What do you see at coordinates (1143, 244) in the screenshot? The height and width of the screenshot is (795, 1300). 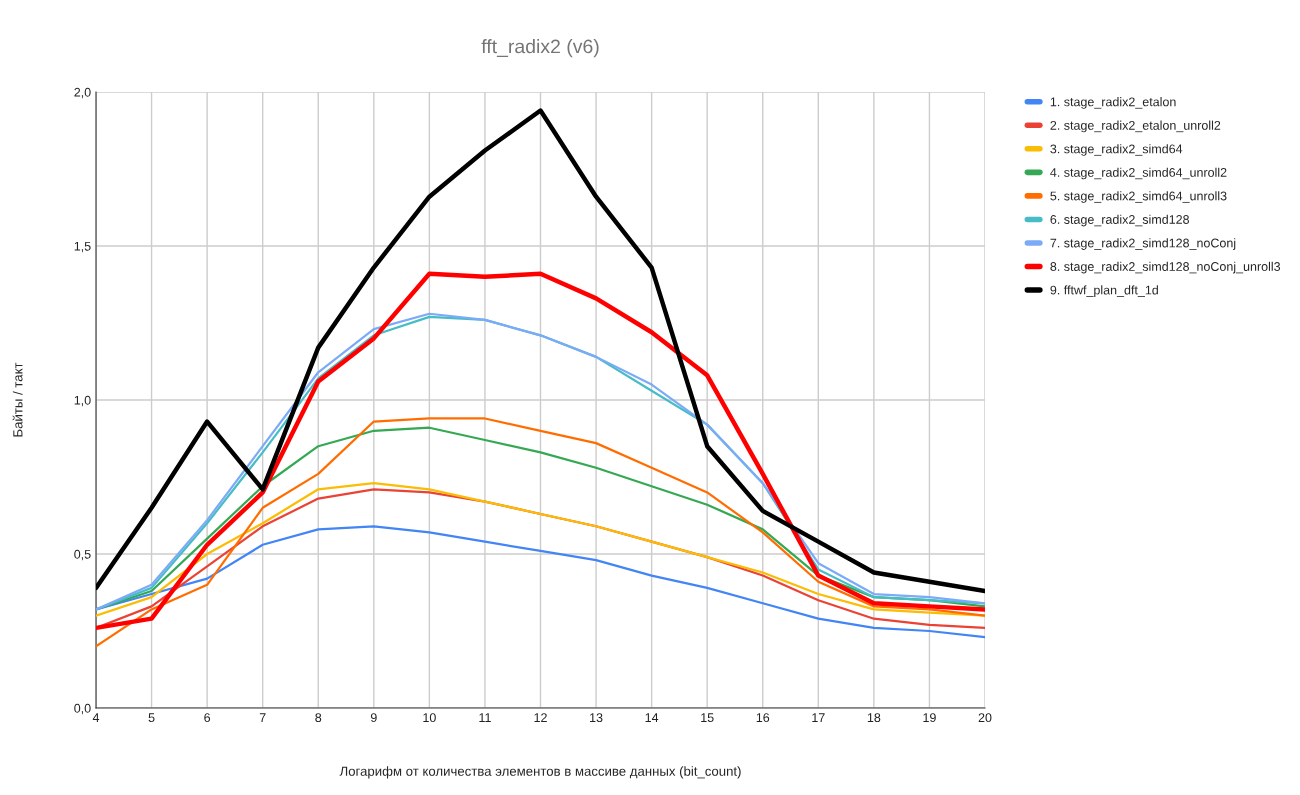 I see `legend-label: 7. stage_radix2_simd128_noConj` at bounding box center [1143, 244].